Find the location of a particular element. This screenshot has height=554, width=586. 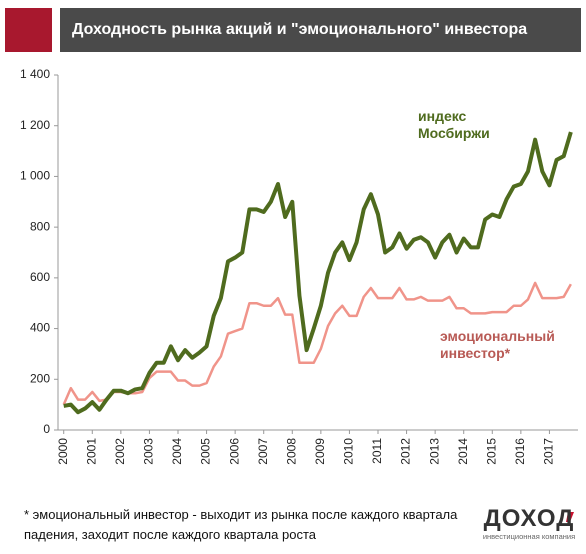

x-tick-label: 2014 is located at coordinates (463, 451).